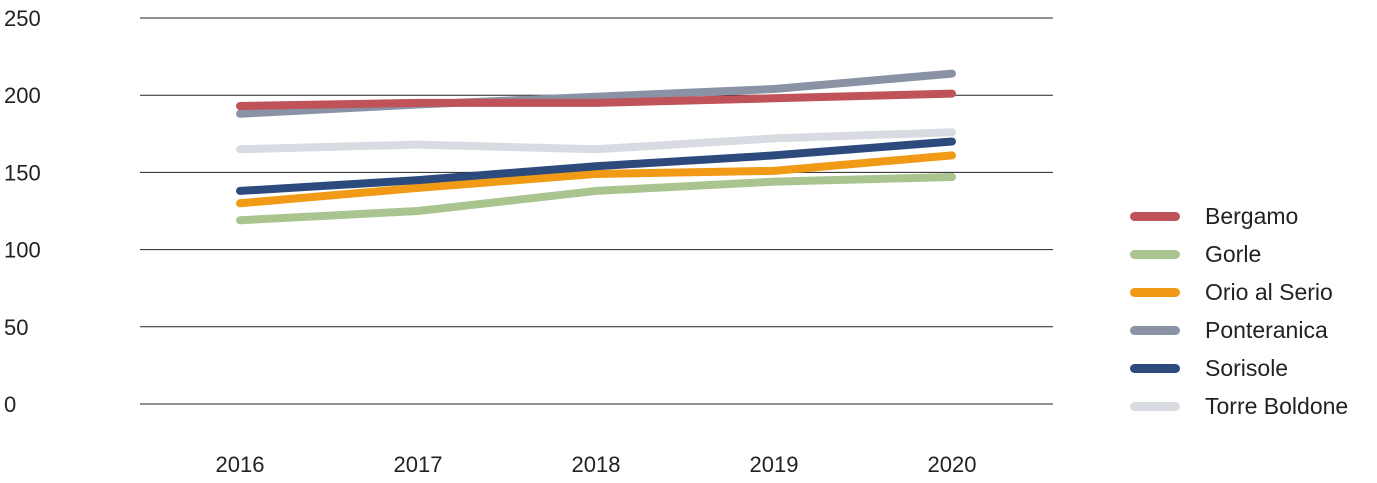  I want to click on x-tick-label: 2018, so click(596, 464).